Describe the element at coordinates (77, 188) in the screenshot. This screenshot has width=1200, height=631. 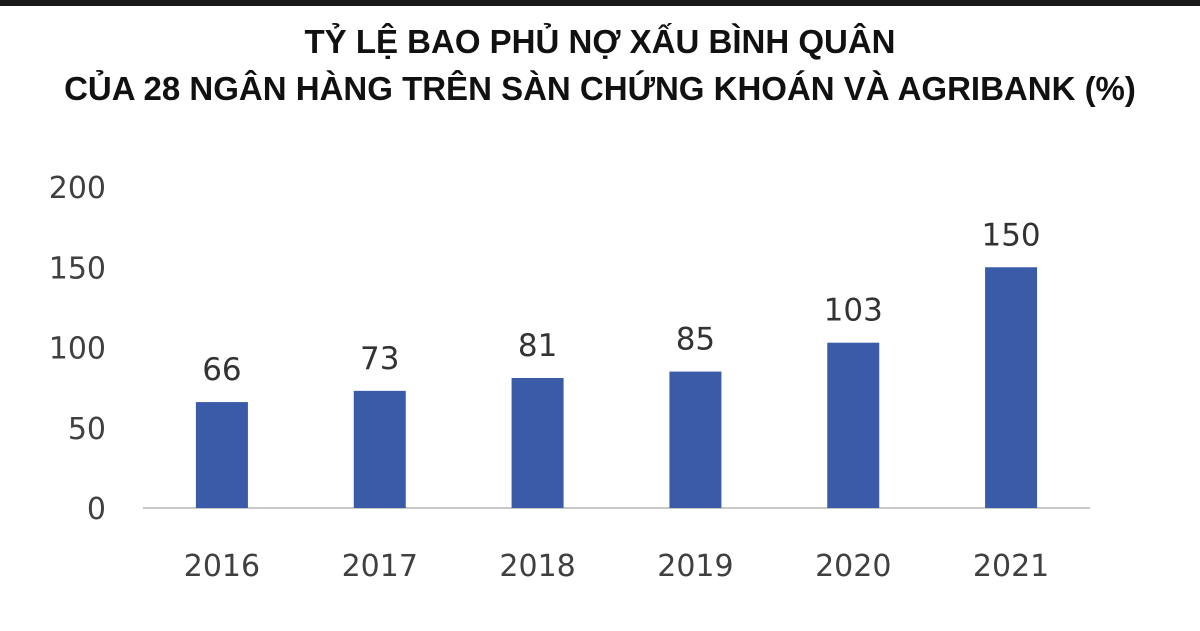
I see `y-tick-label: 200` at that location.